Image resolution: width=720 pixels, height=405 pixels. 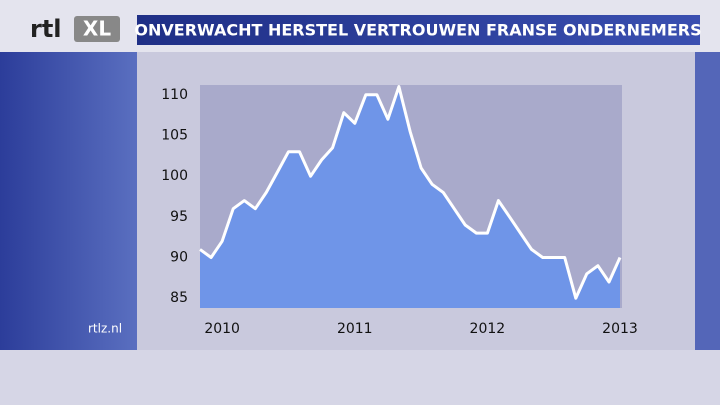 I want to click on x-tick-label: 2010, so click(x=222, y=329).